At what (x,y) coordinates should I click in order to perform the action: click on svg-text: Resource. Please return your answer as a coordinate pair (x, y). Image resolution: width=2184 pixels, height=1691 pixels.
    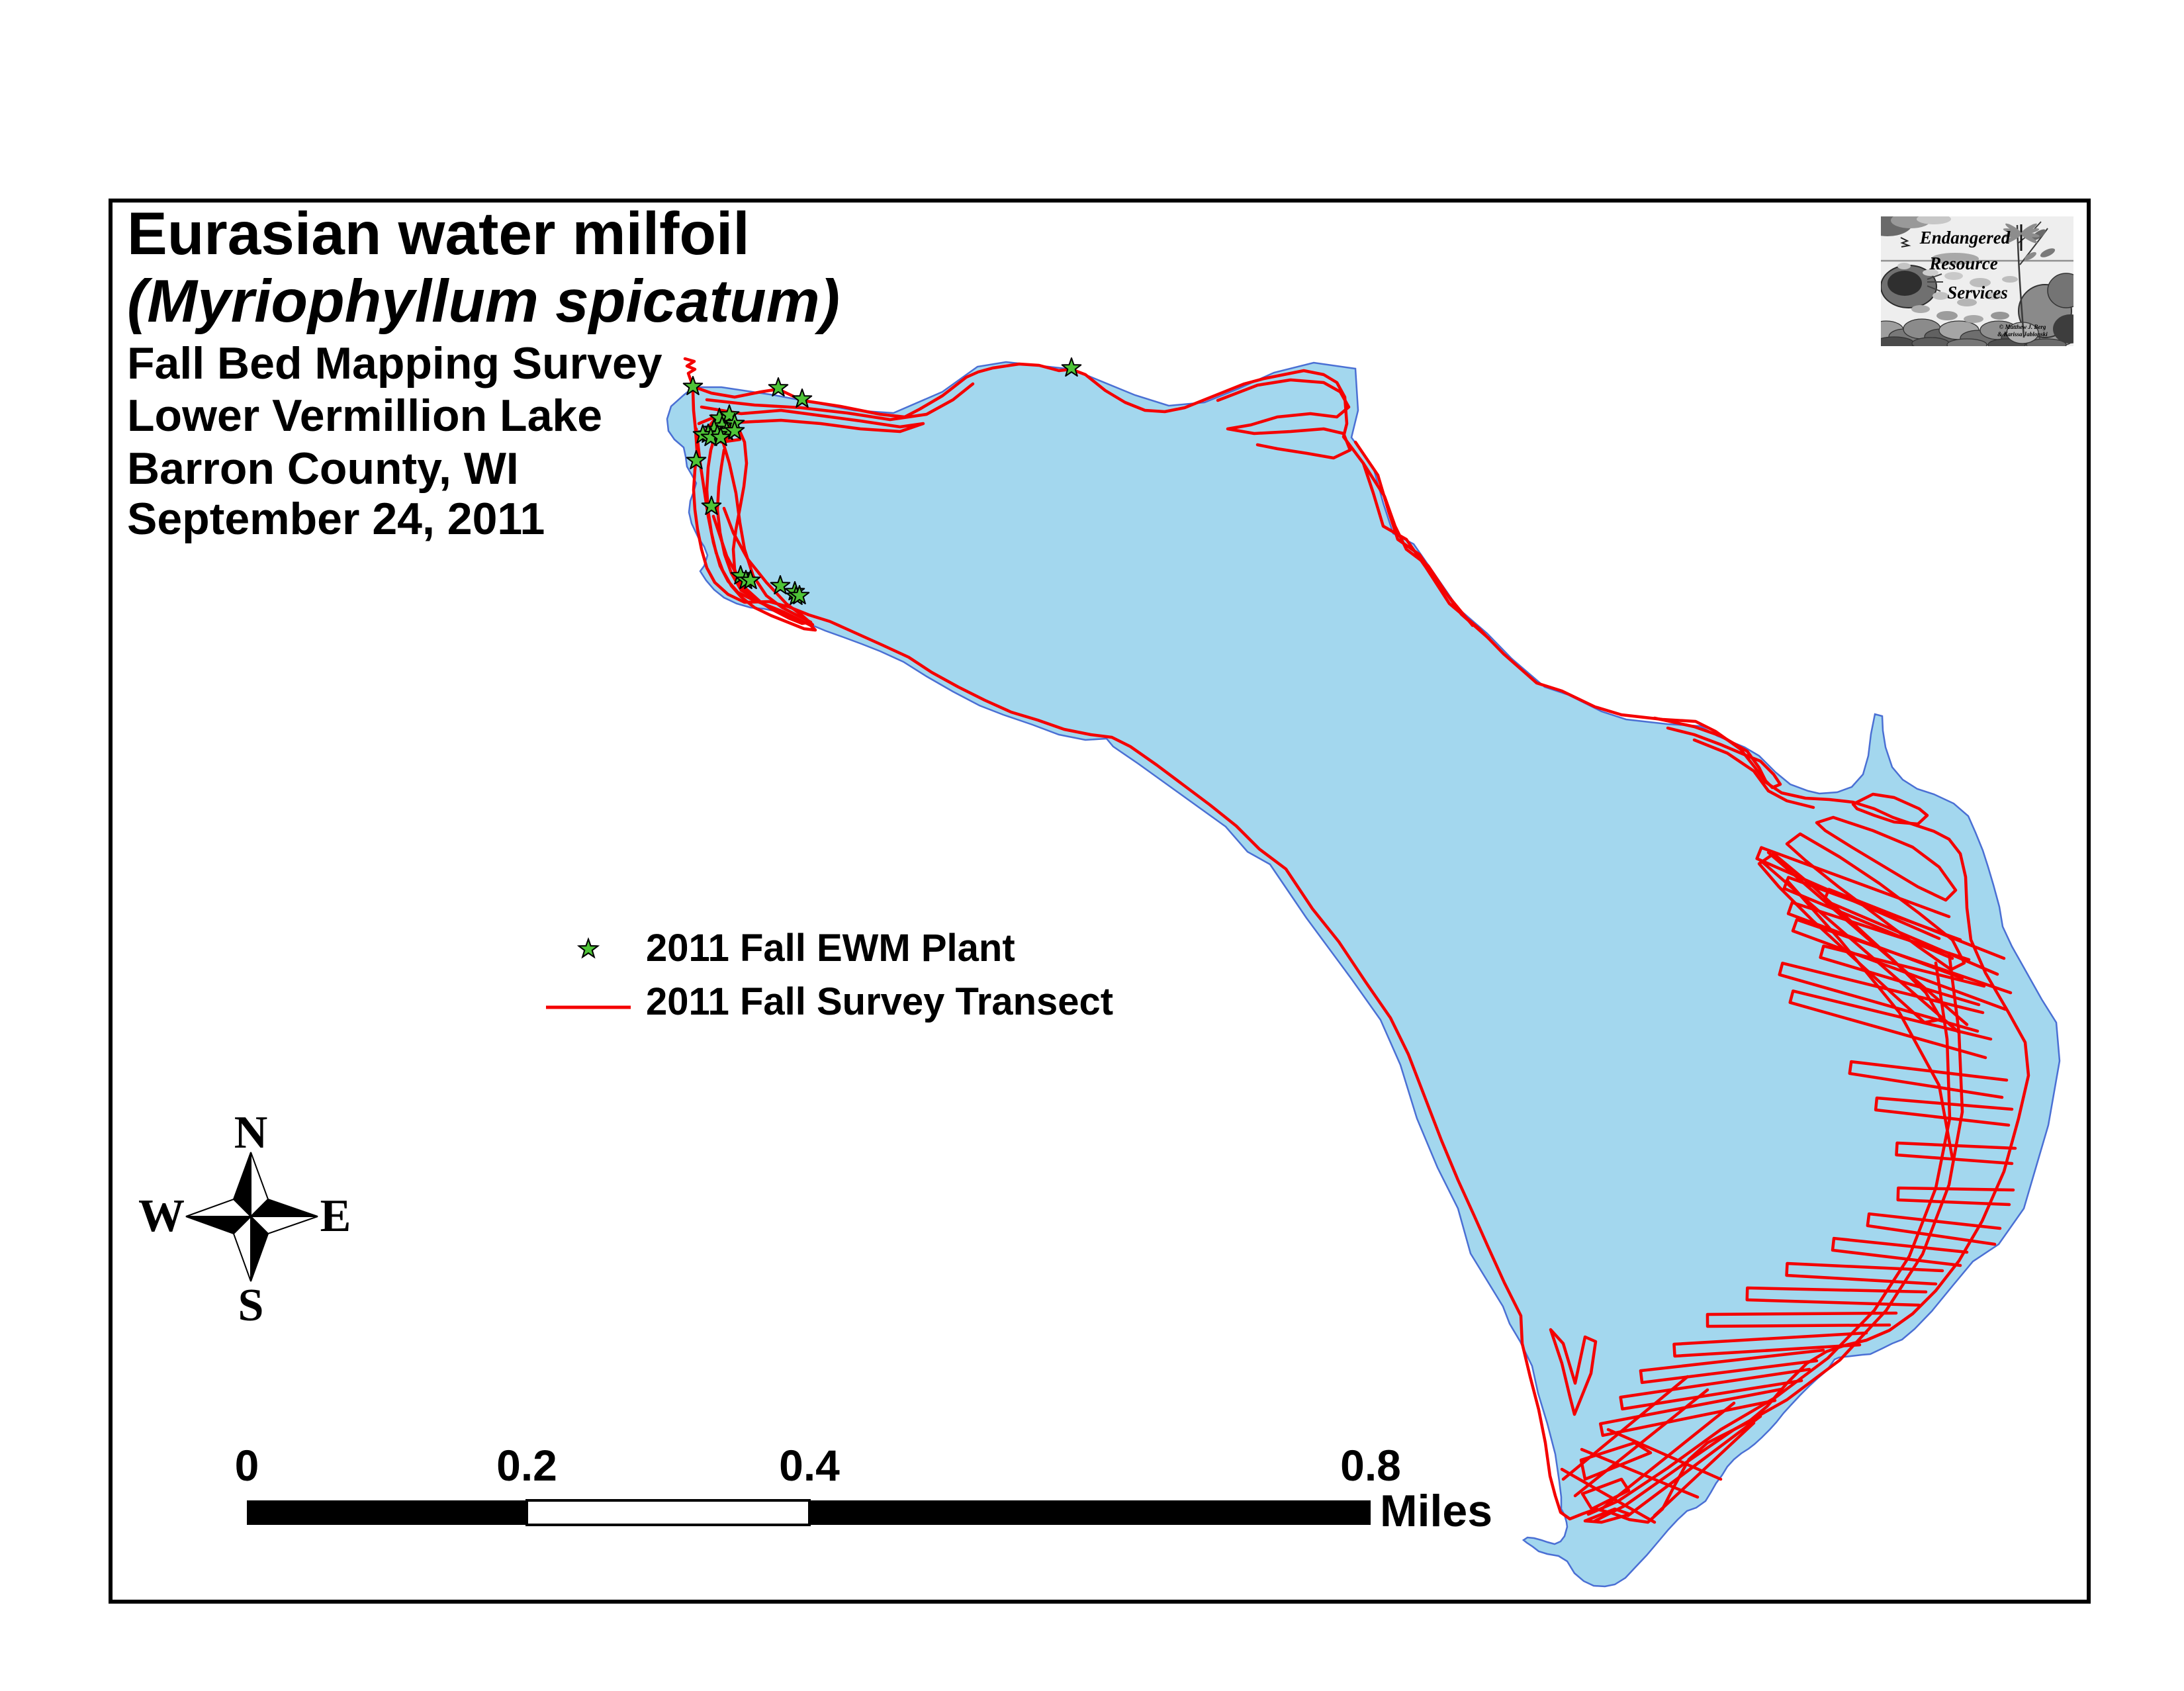
    Looking at the image, I should click on (1963, 263).